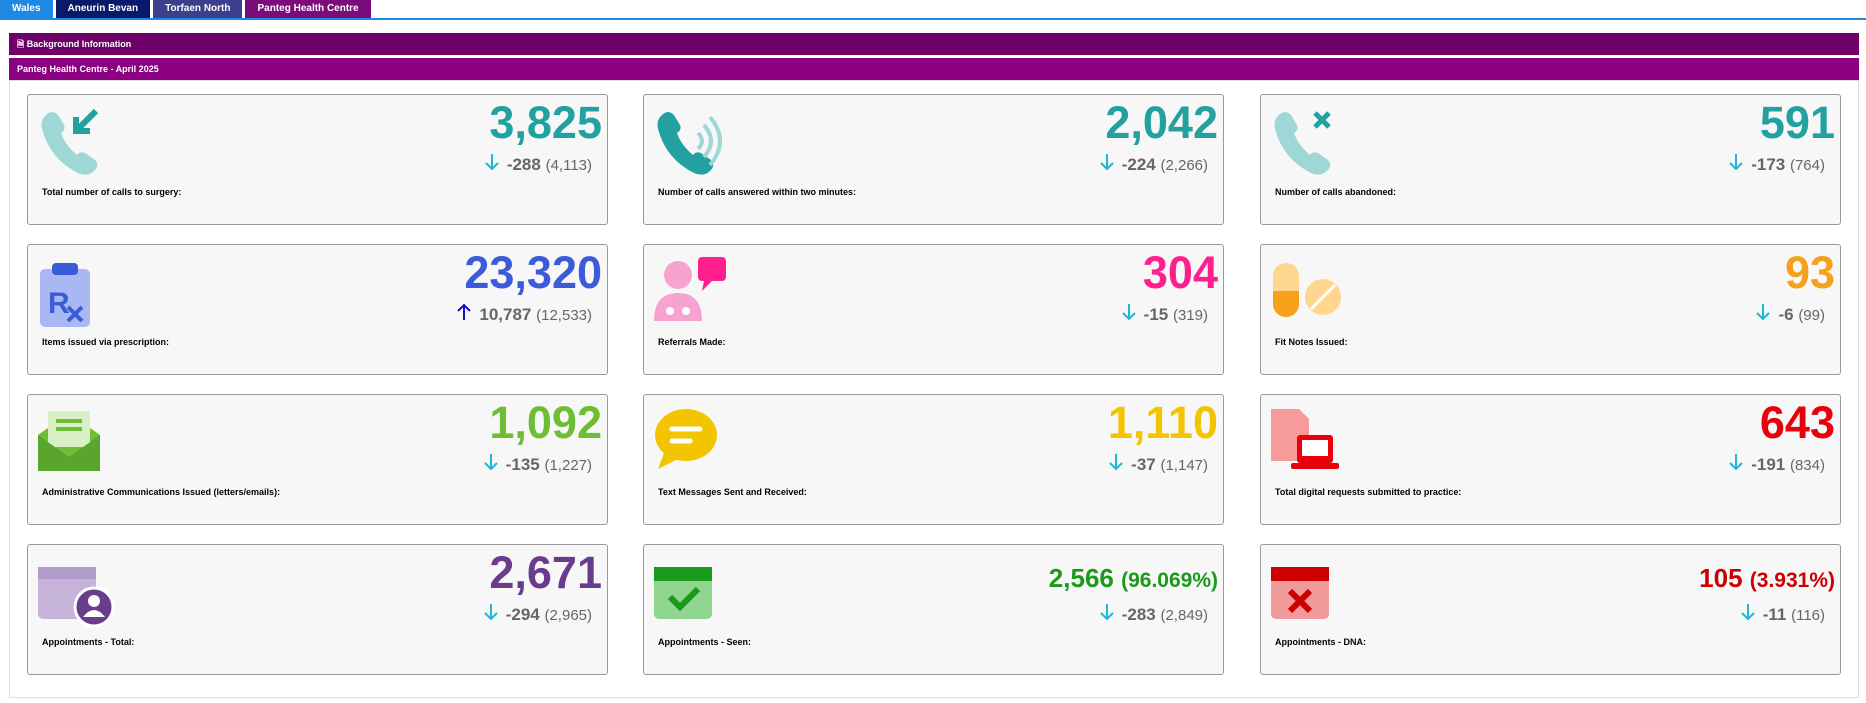 This screenshot has height=703, width=1866. I want to click on kpi-number: 2,042, so click(1161, 122).